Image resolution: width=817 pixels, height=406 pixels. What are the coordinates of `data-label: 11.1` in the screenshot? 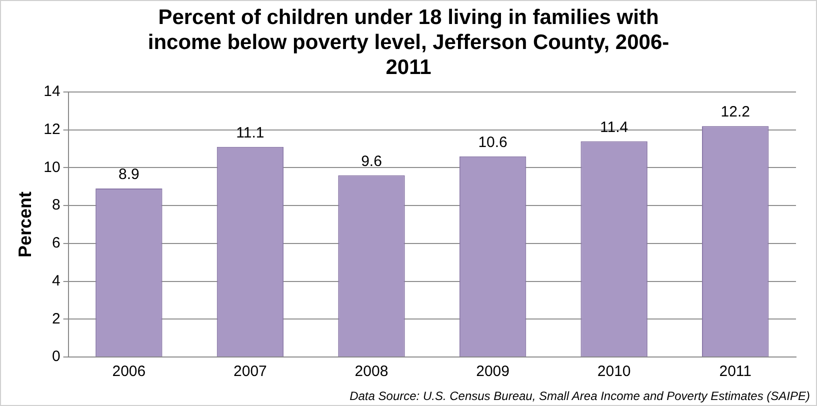 It's located at (250, 133).